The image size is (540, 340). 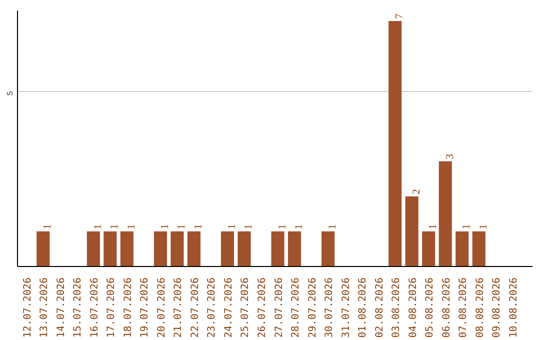 What do you see at coordinates (112, 307) in the screenshot?
I see `x-tick-label: 17.07.2026` at bounding box center [112, 307].